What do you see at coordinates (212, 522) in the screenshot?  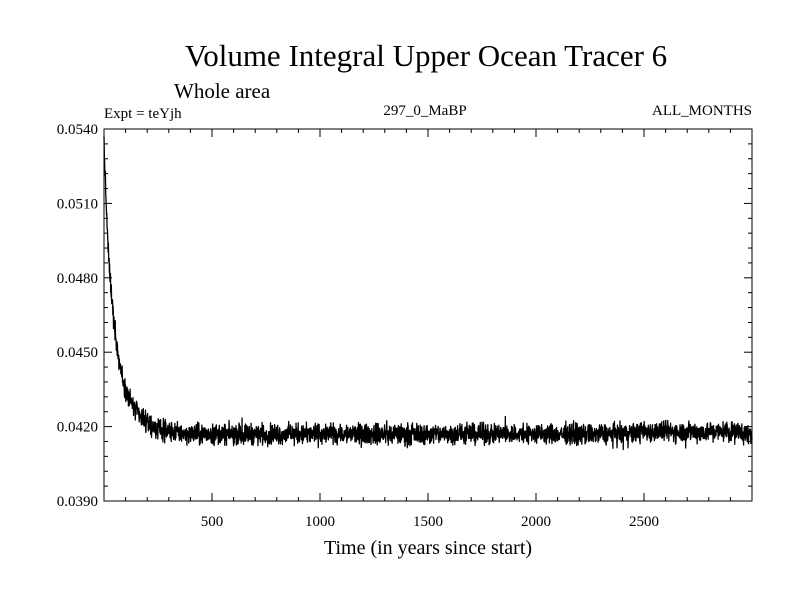 I see `x-tick-label: 500` at bounding box center [212, 522].